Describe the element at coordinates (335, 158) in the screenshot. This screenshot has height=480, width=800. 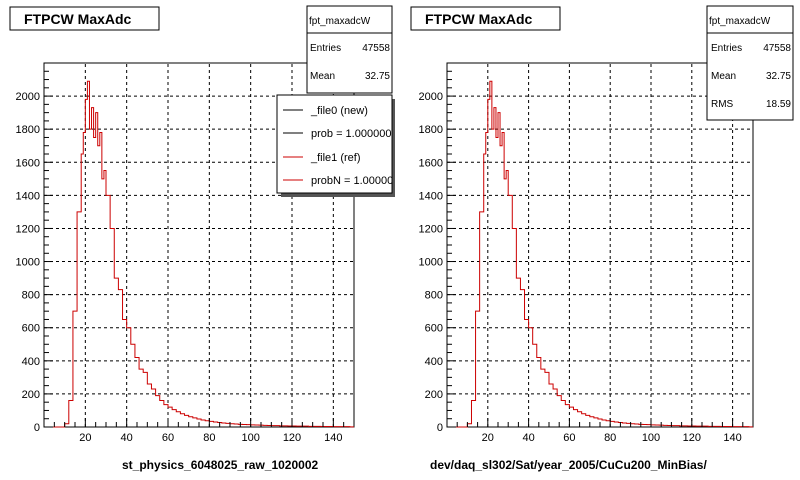
I see `legend-item: _file1 (ref)` at that location.